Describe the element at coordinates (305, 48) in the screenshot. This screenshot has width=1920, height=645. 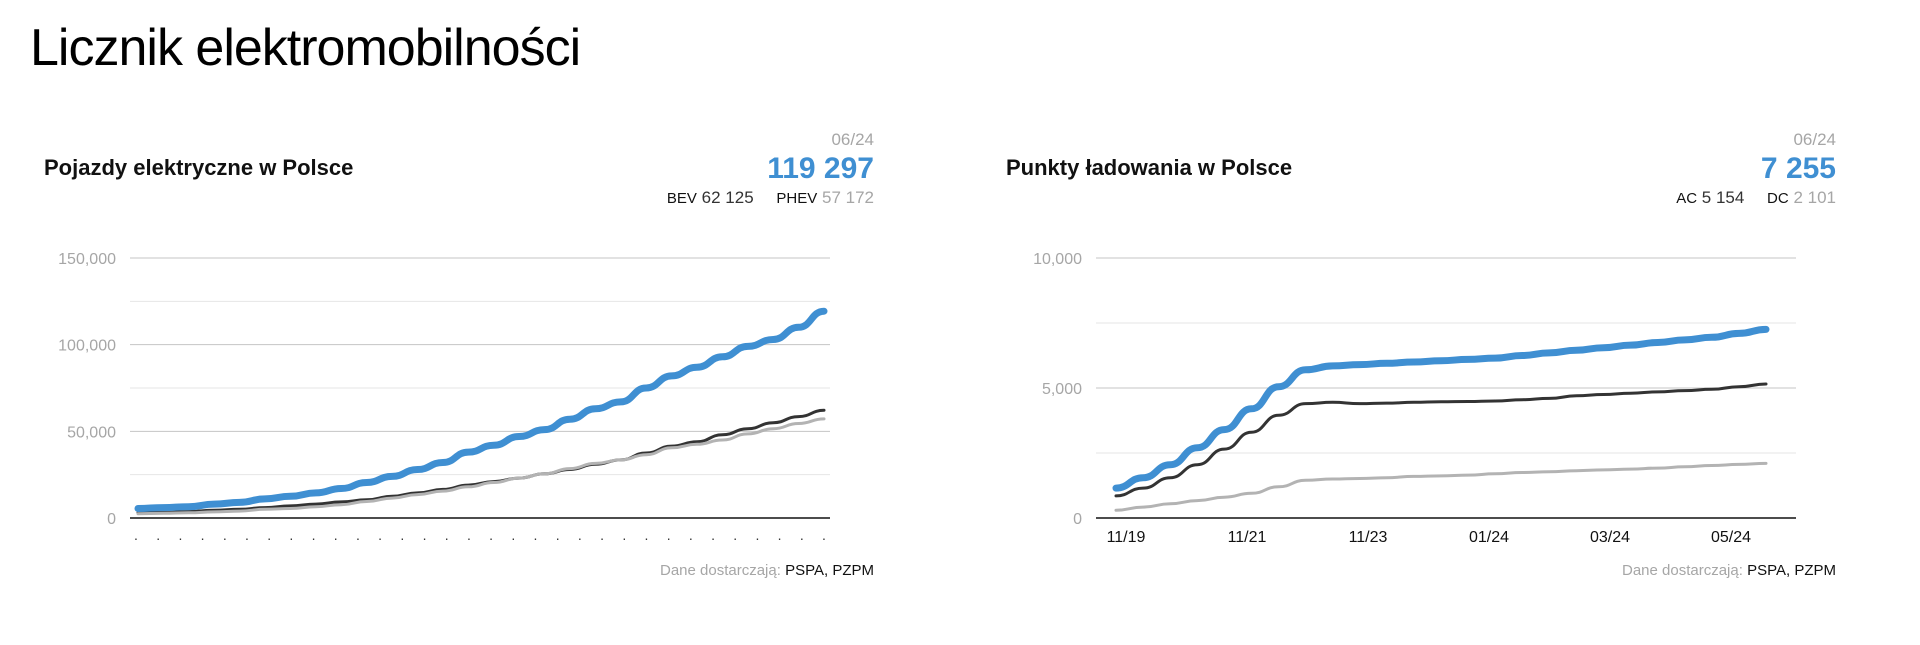
I see `page-title: Licznik elektromobilności` at that location.